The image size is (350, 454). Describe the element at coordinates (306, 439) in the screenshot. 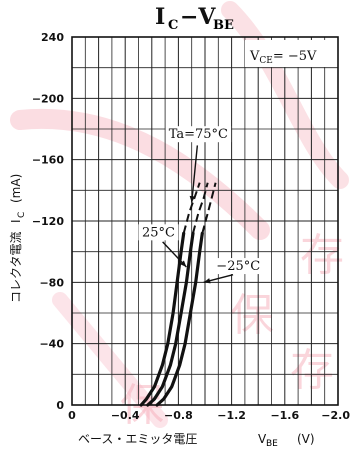

I see `x-axis-label-unit: (V)` at that location.